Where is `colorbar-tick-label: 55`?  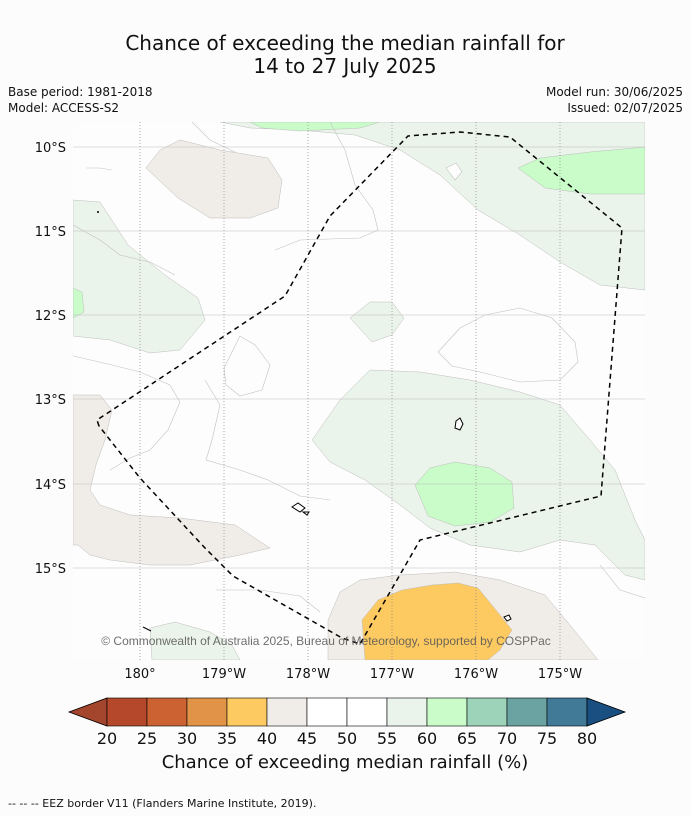
colorbar-tick-label: 55 is located at coordinates (387, 738).